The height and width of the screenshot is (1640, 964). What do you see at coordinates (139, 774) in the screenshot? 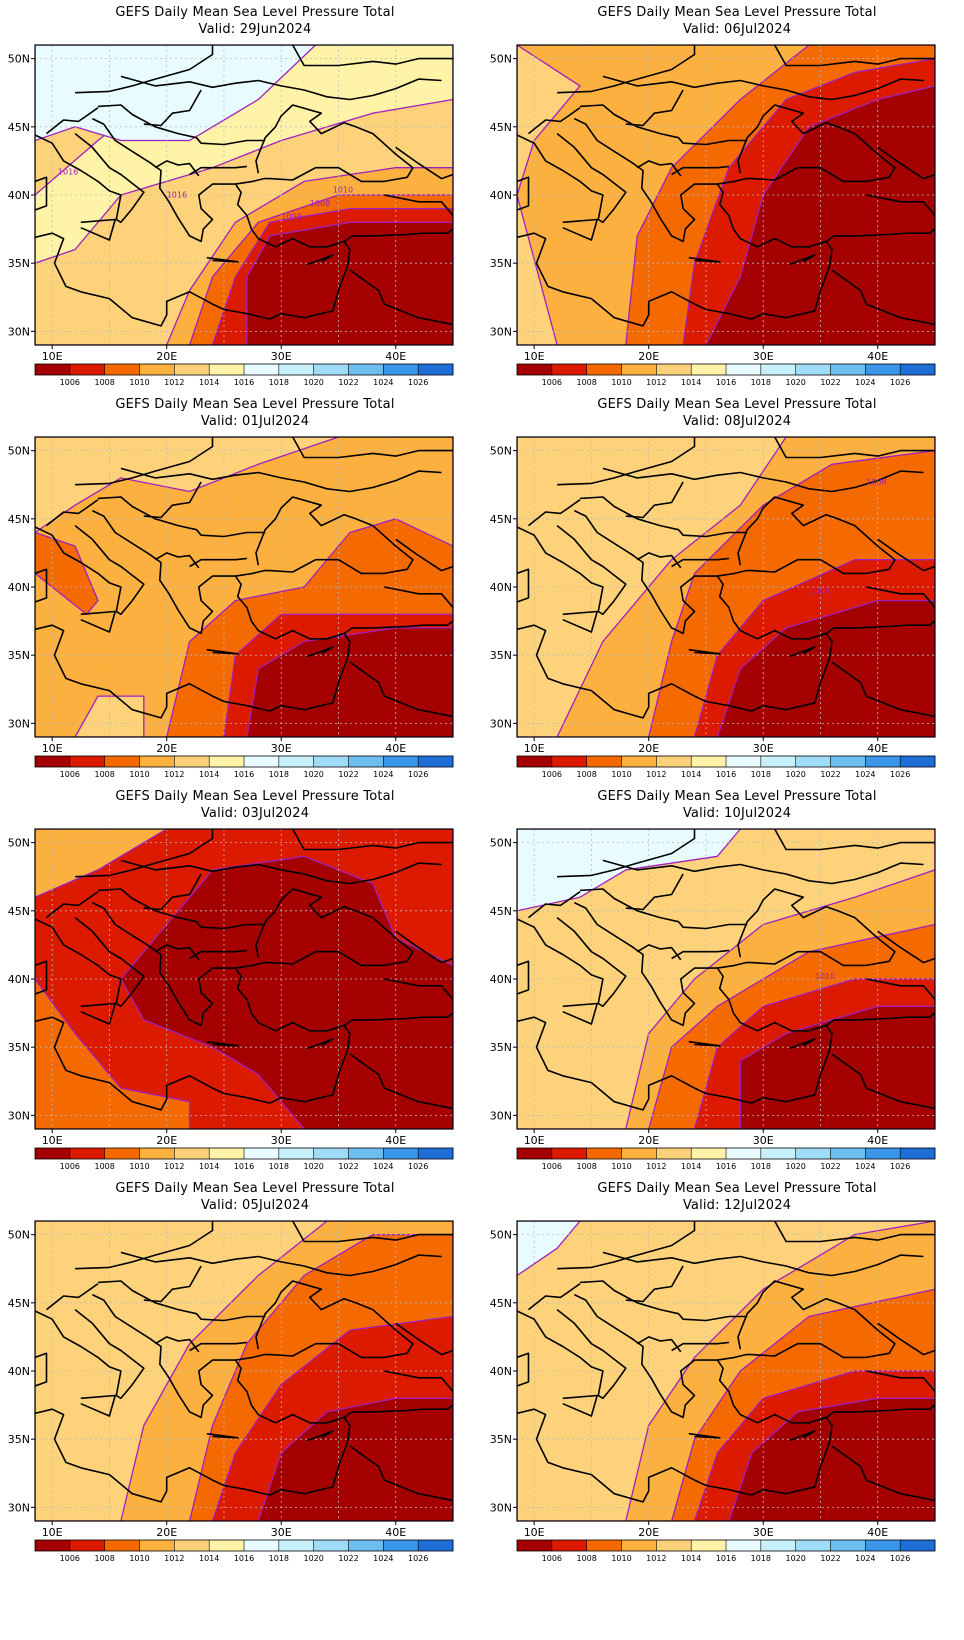
I see `colorbar-tick-label: 1010` at bounding box center [139, 774].